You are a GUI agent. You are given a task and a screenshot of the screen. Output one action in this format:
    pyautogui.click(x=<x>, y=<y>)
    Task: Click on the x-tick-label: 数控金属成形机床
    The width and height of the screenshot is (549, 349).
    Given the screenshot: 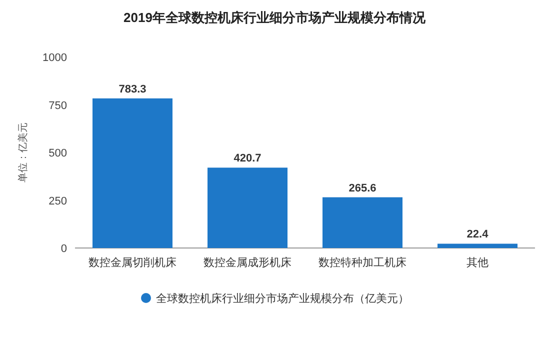 What is the action you would take?
    pyautogui.click(x=248, y=262)
    